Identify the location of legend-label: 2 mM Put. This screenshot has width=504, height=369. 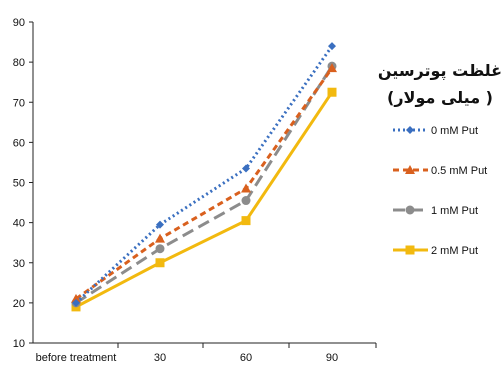
(454, 251).